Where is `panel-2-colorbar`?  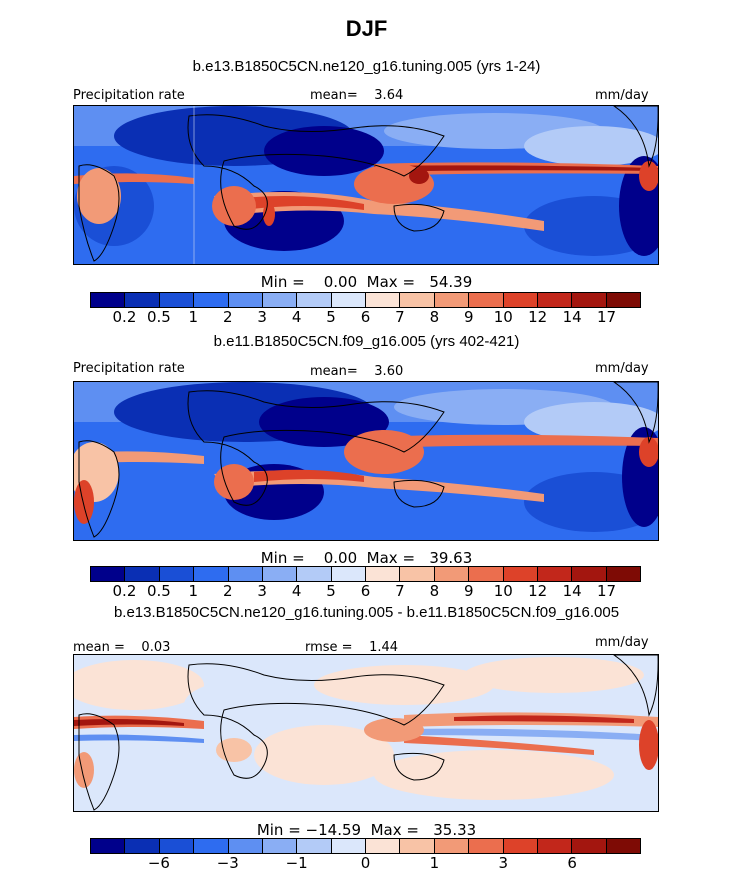
panel-2-colorbar is located at coordinates (365, 574).